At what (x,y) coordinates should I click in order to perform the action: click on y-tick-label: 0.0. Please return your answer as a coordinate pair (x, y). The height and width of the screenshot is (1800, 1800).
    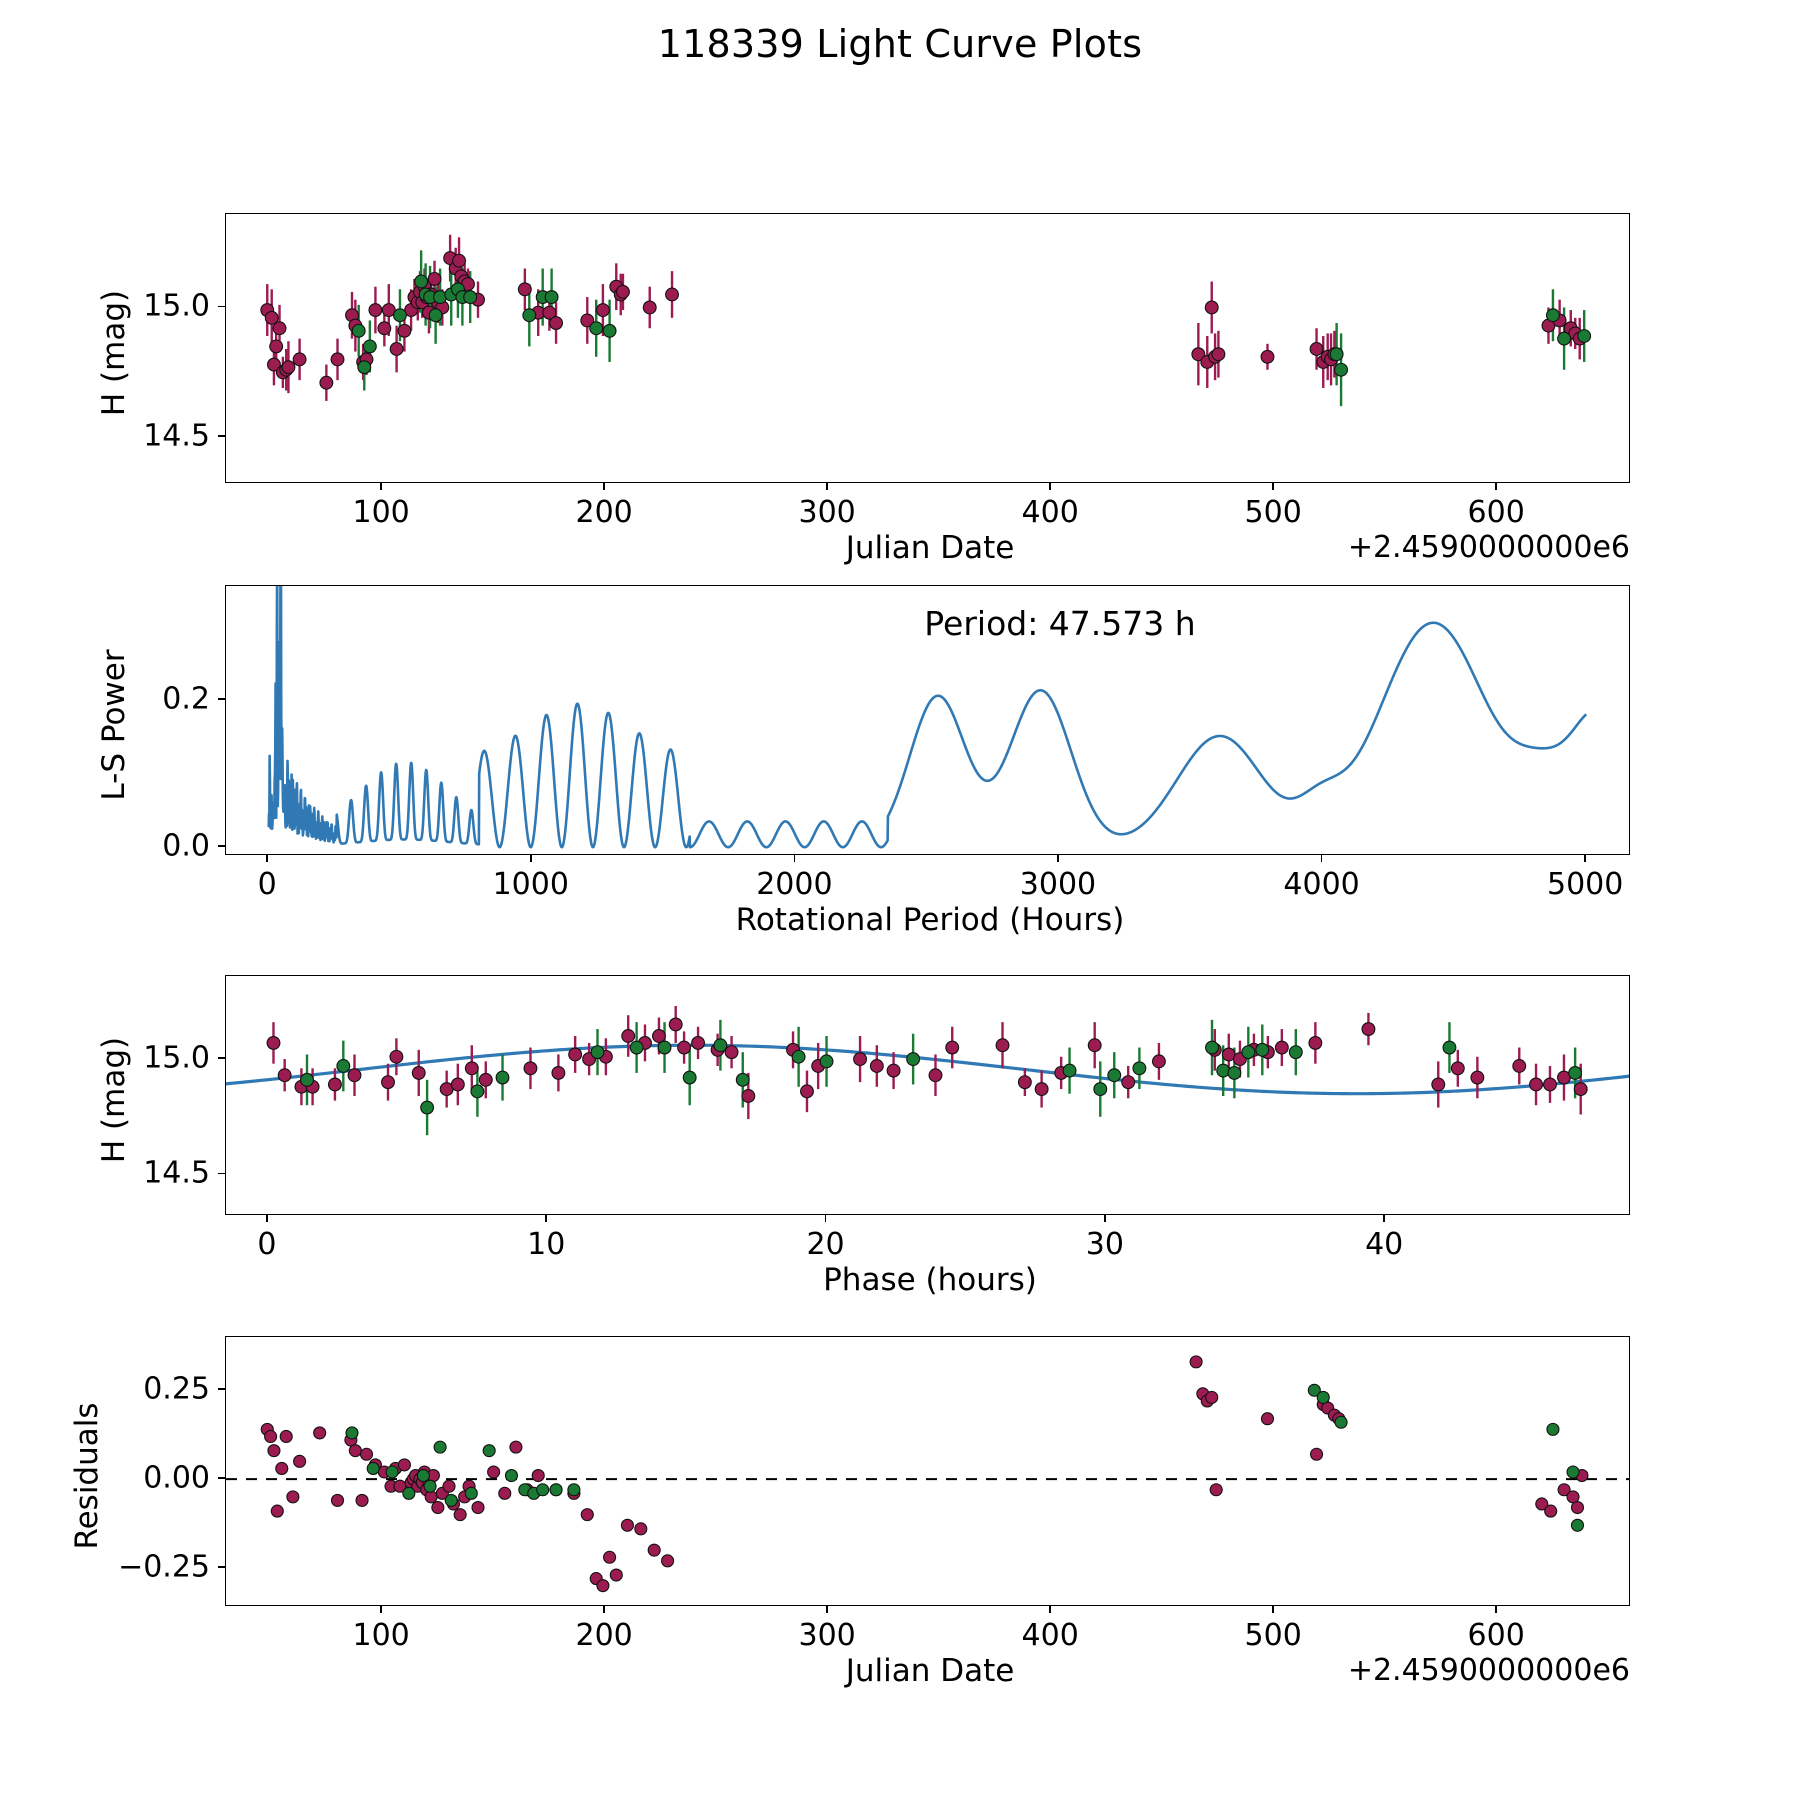
    Looking at the image, I should click on (186, 846).